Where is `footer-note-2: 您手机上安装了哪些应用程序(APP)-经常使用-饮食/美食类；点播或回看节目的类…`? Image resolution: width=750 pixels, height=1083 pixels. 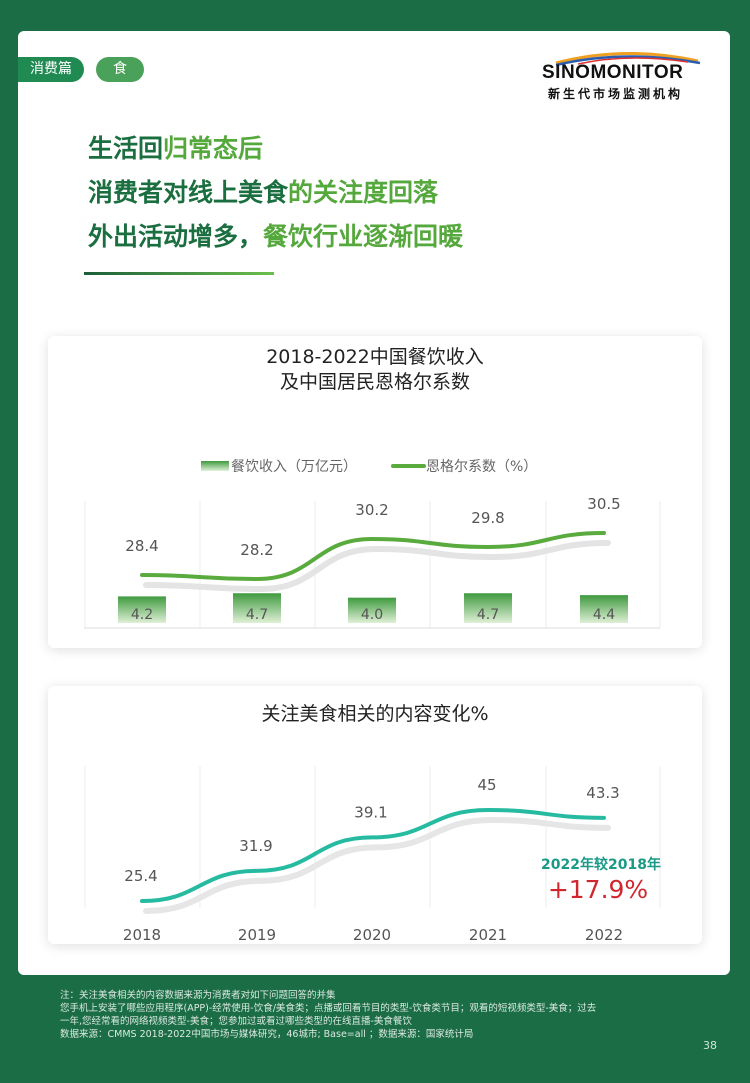 footer-note-2: 您手机上安装了哪些应用程序(APP)-经常使用-饮食/美食类；点播或回看节目的类… is located at coordinates (328, 1008).